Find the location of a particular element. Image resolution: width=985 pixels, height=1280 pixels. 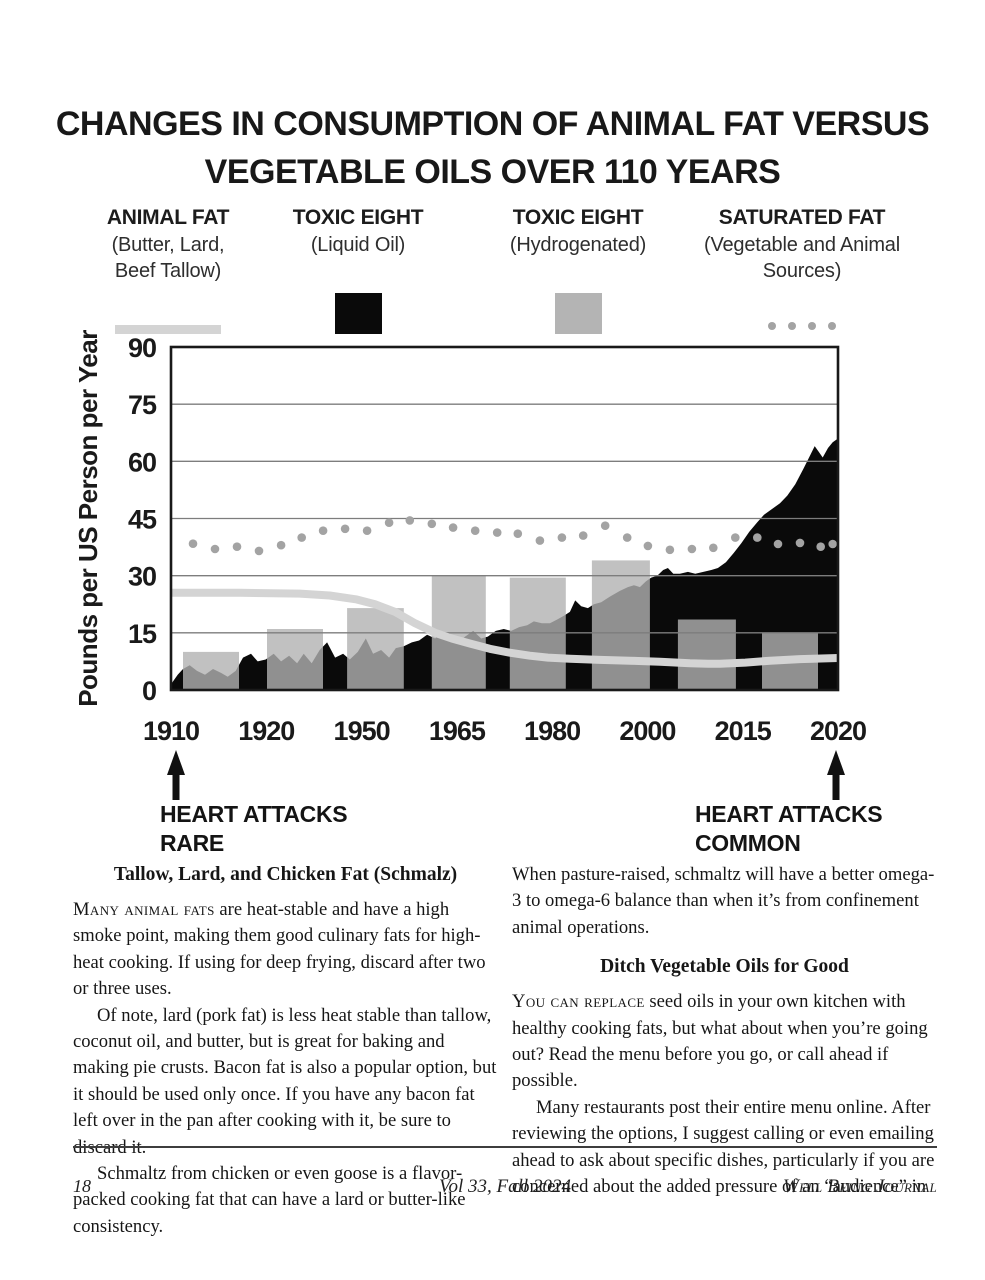

y-tick-label: 45 is located at coordinates (142, 520).